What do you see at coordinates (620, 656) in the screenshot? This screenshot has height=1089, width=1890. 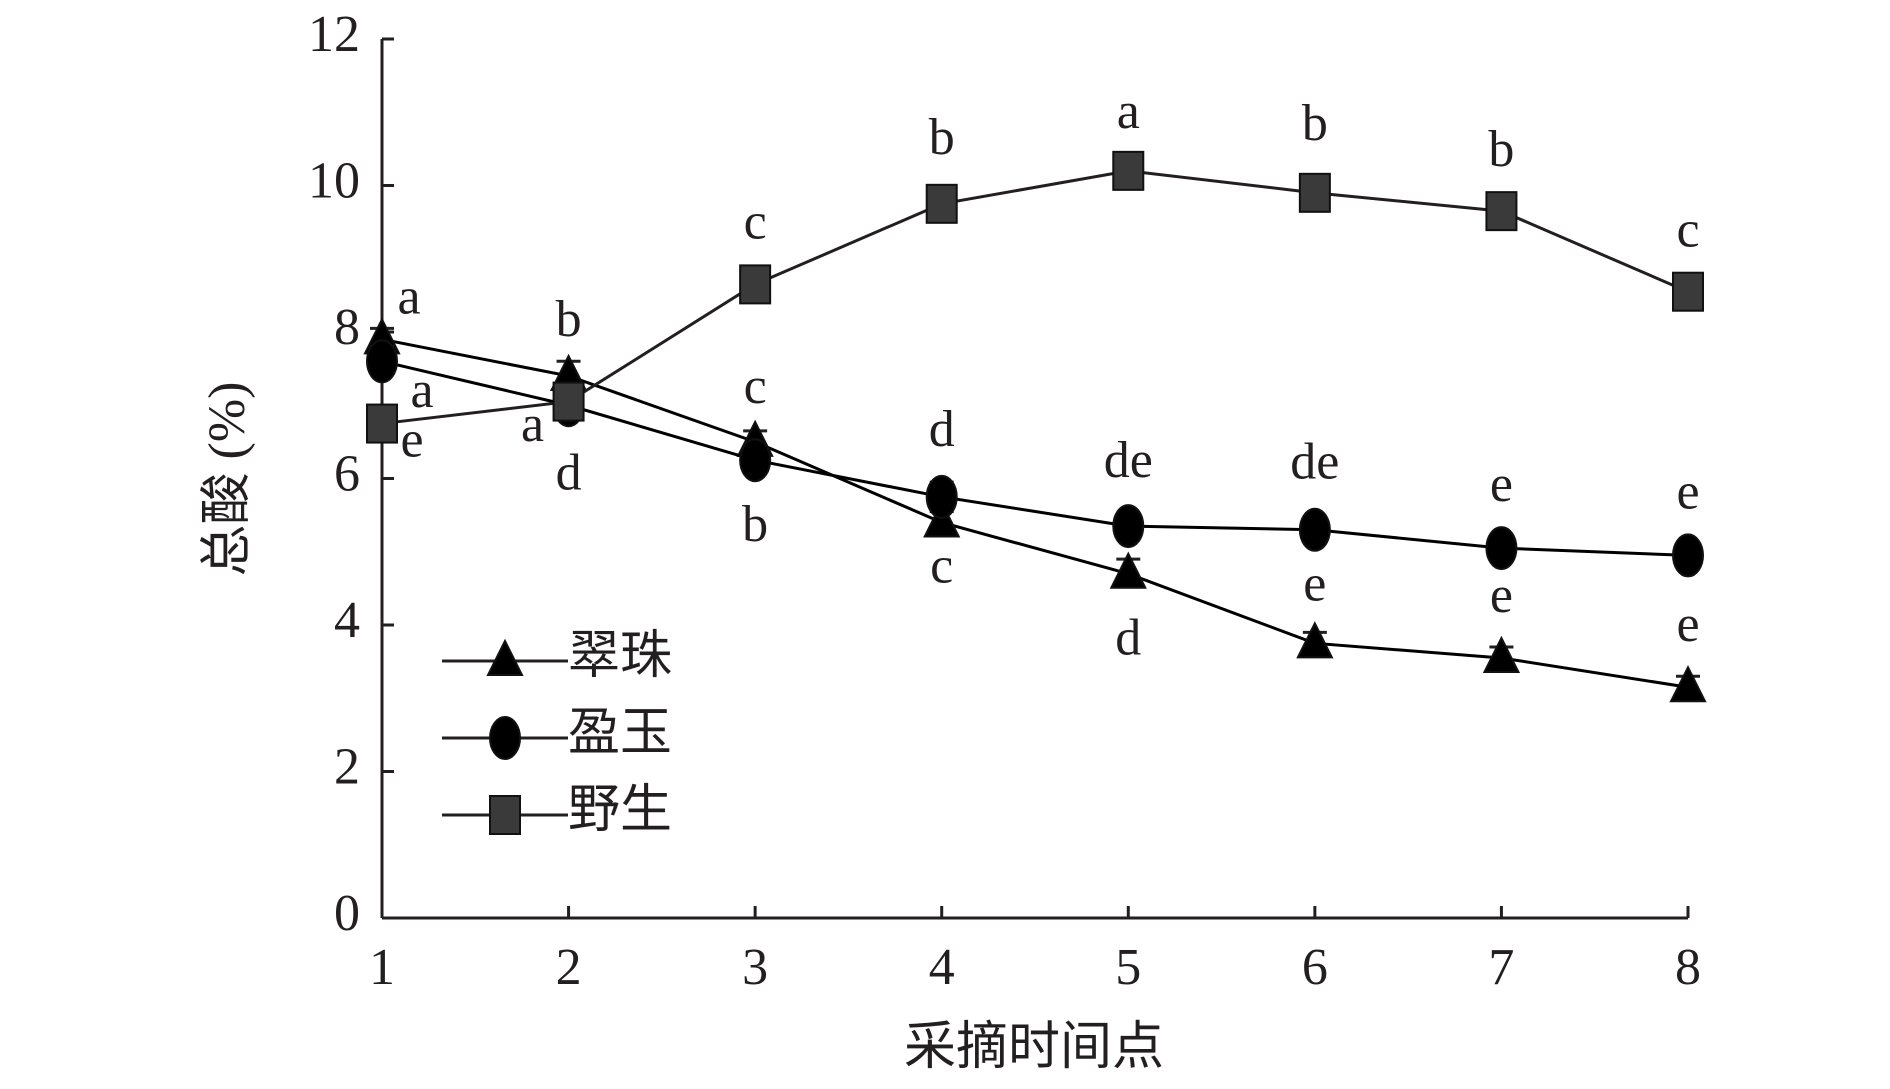 I see `legend-label: 翠珠` at bounding box center [620, 656].